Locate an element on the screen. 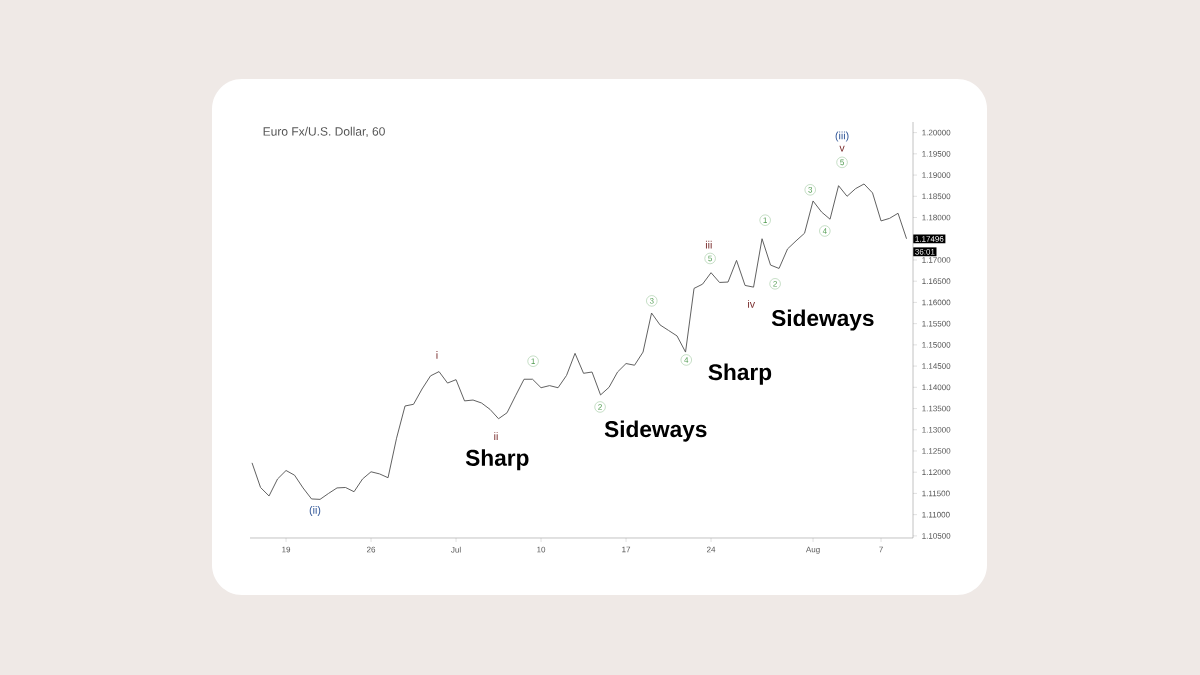 This screenshot has height=675, width=1200. x-tick-label: 24 is located at coordinates (711, 549).